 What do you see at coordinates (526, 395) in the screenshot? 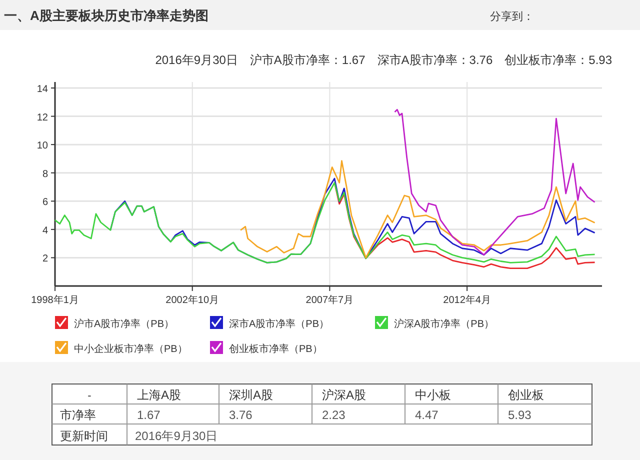
I see `category-label: 创业板` at bounding box center [526, 395].